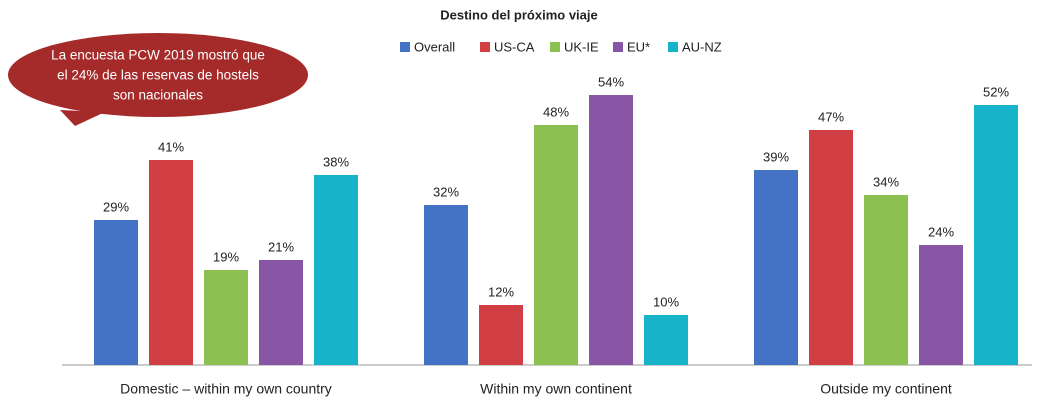 Image resolution: width=1038 pixels, height=400 pixels. I want to click on legend-label: Overall, so click(434, 46).